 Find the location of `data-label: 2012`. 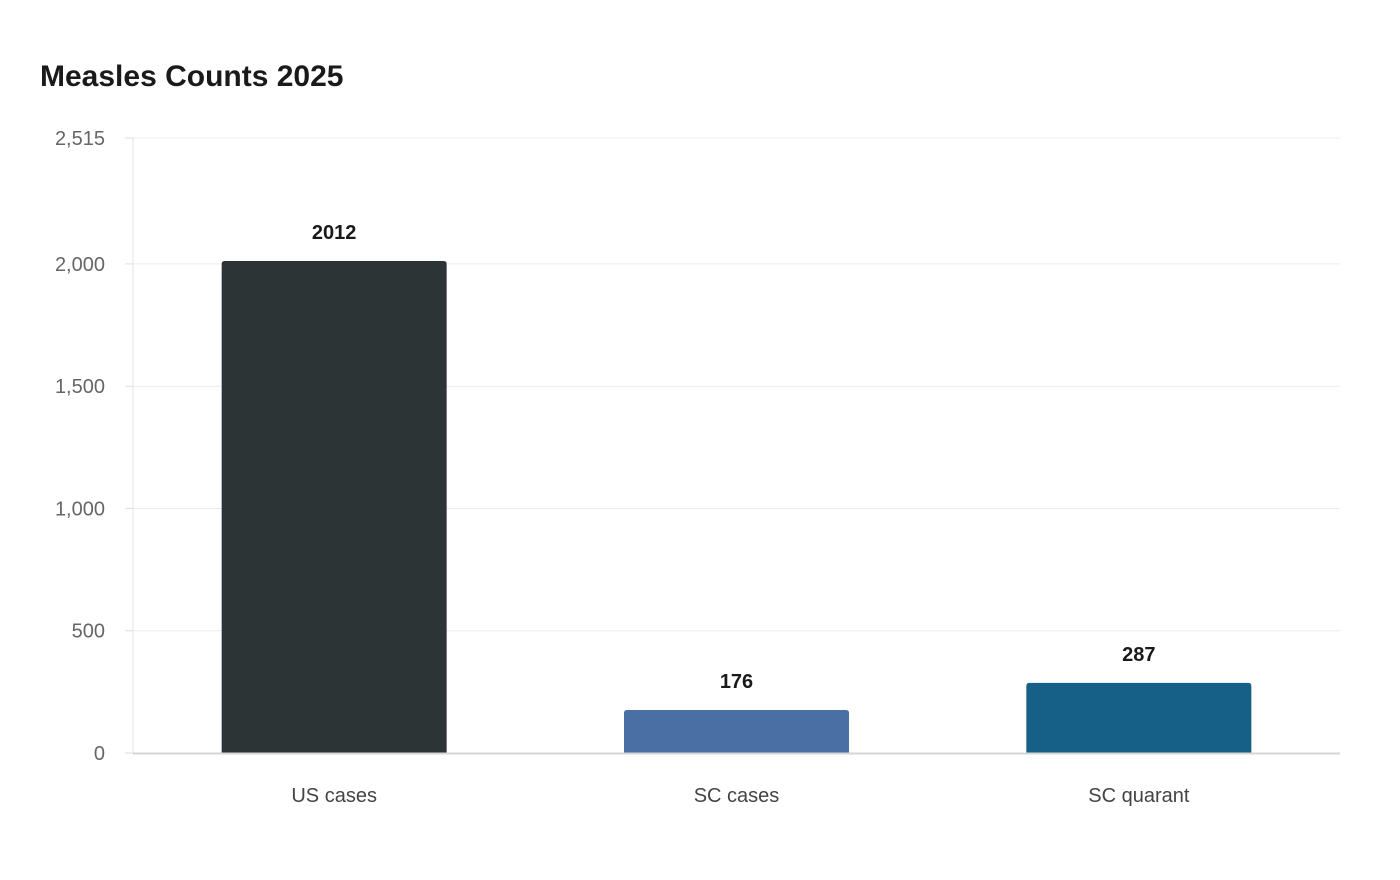

data-label: 2012 is located at coordinates (334, 233).